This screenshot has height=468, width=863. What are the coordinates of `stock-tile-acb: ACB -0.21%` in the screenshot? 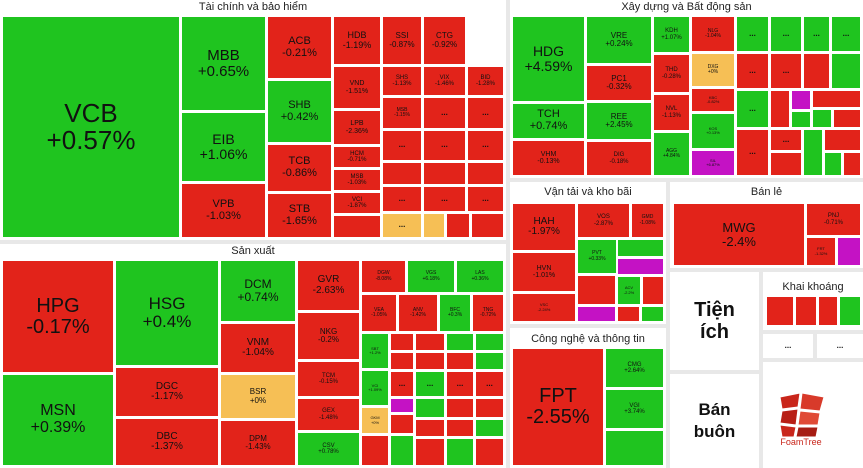 It's located at (299, 47).